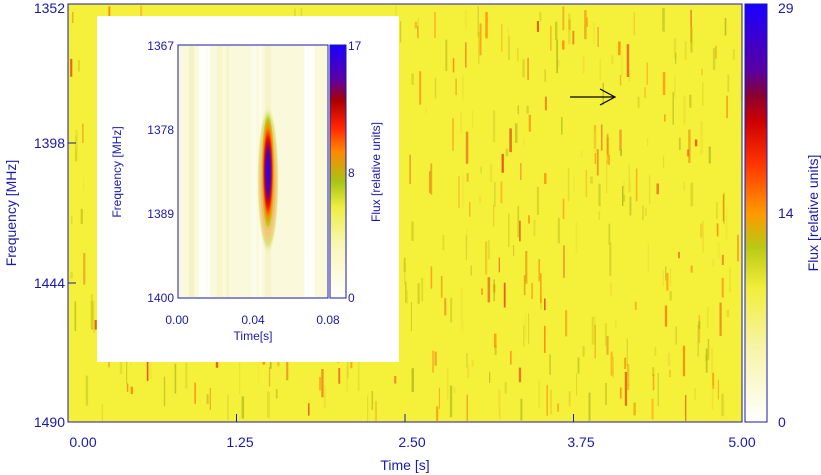 The width and height of the screenshot is (821, 475). What do you see at coordinates (49, 283) in the screenshot?
I see `main-y-tick-label: 1444` at bounding box center [49, 283].